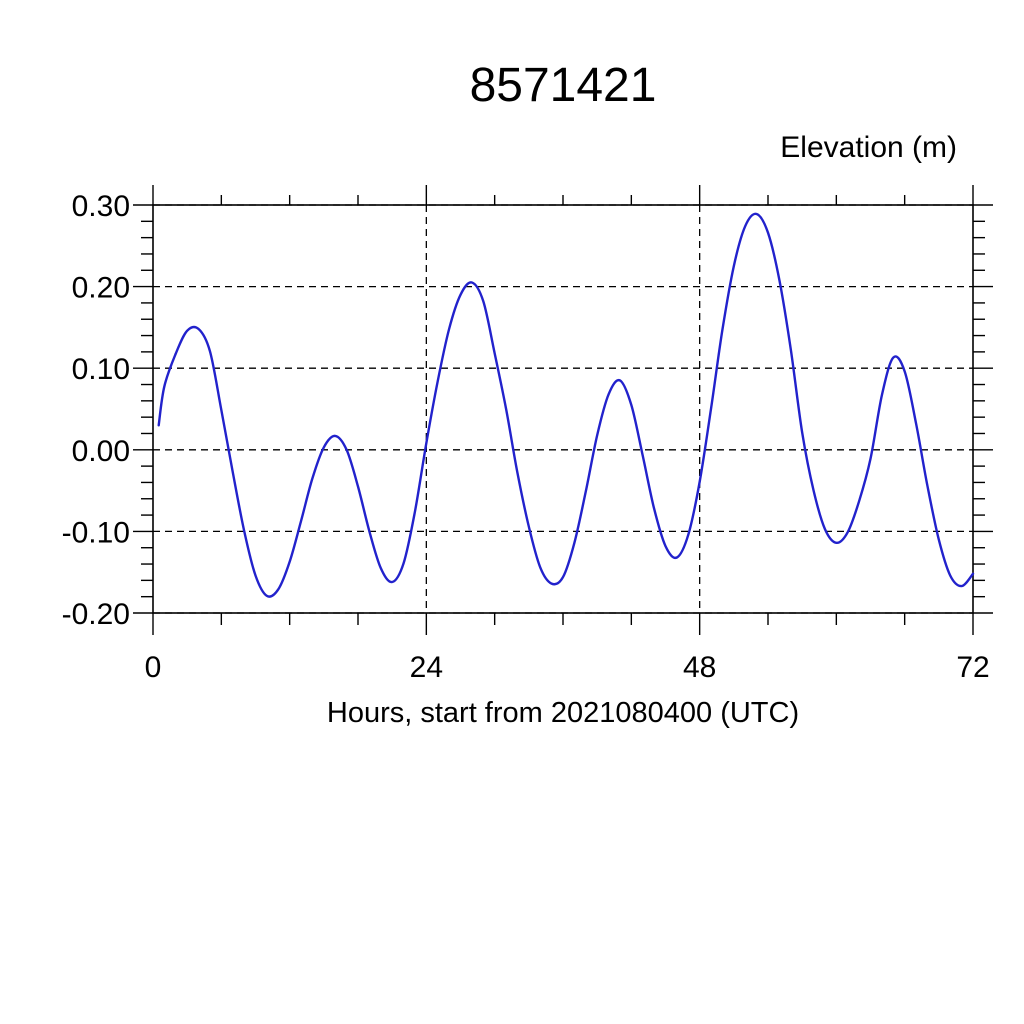 Image resolution: width=1024 pixels, height=1024 pixels. What do you see at coordinates (101, 451) in the screenshot?
I see `y-tick-label: 0.00` at bounding box center [101, 451].